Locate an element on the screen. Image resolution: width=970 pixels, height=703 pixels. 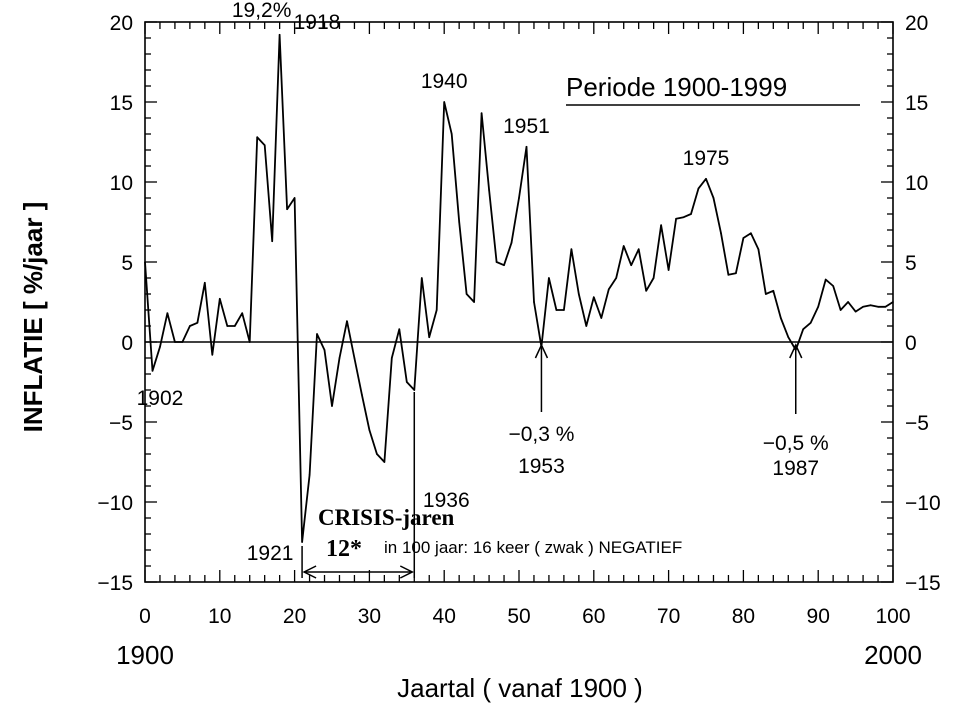
x-tick-label: 30 is located at coordinates (369, 616).